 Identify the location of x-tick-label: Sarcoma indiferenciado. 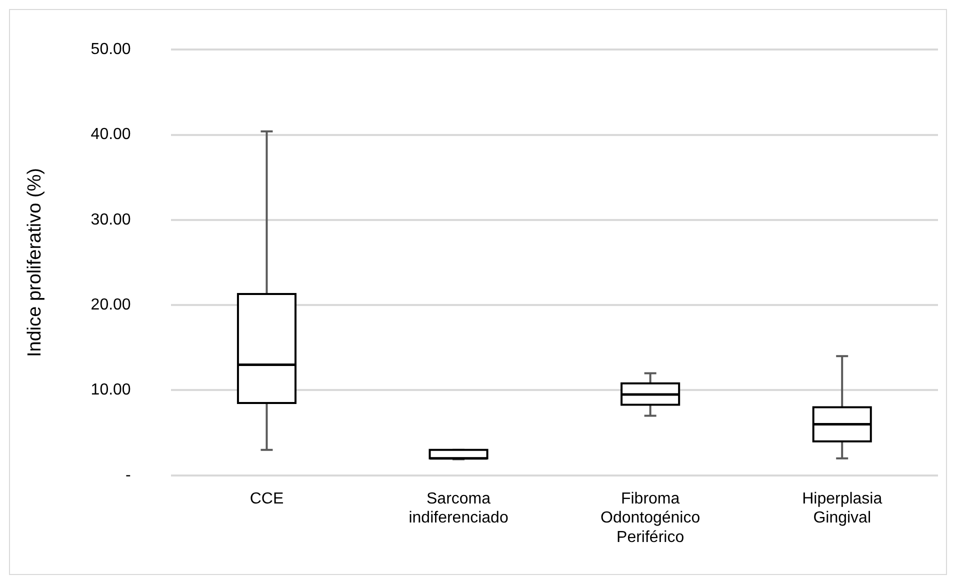
(458, 508).